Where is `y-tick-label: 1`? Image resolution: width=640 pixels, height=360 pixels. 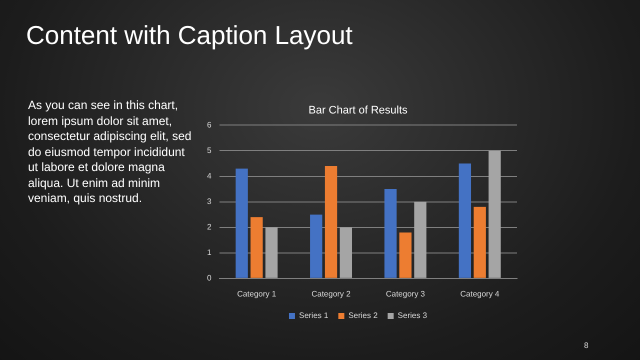
y-tick-label: 1 is located at coordinates (209, 253).